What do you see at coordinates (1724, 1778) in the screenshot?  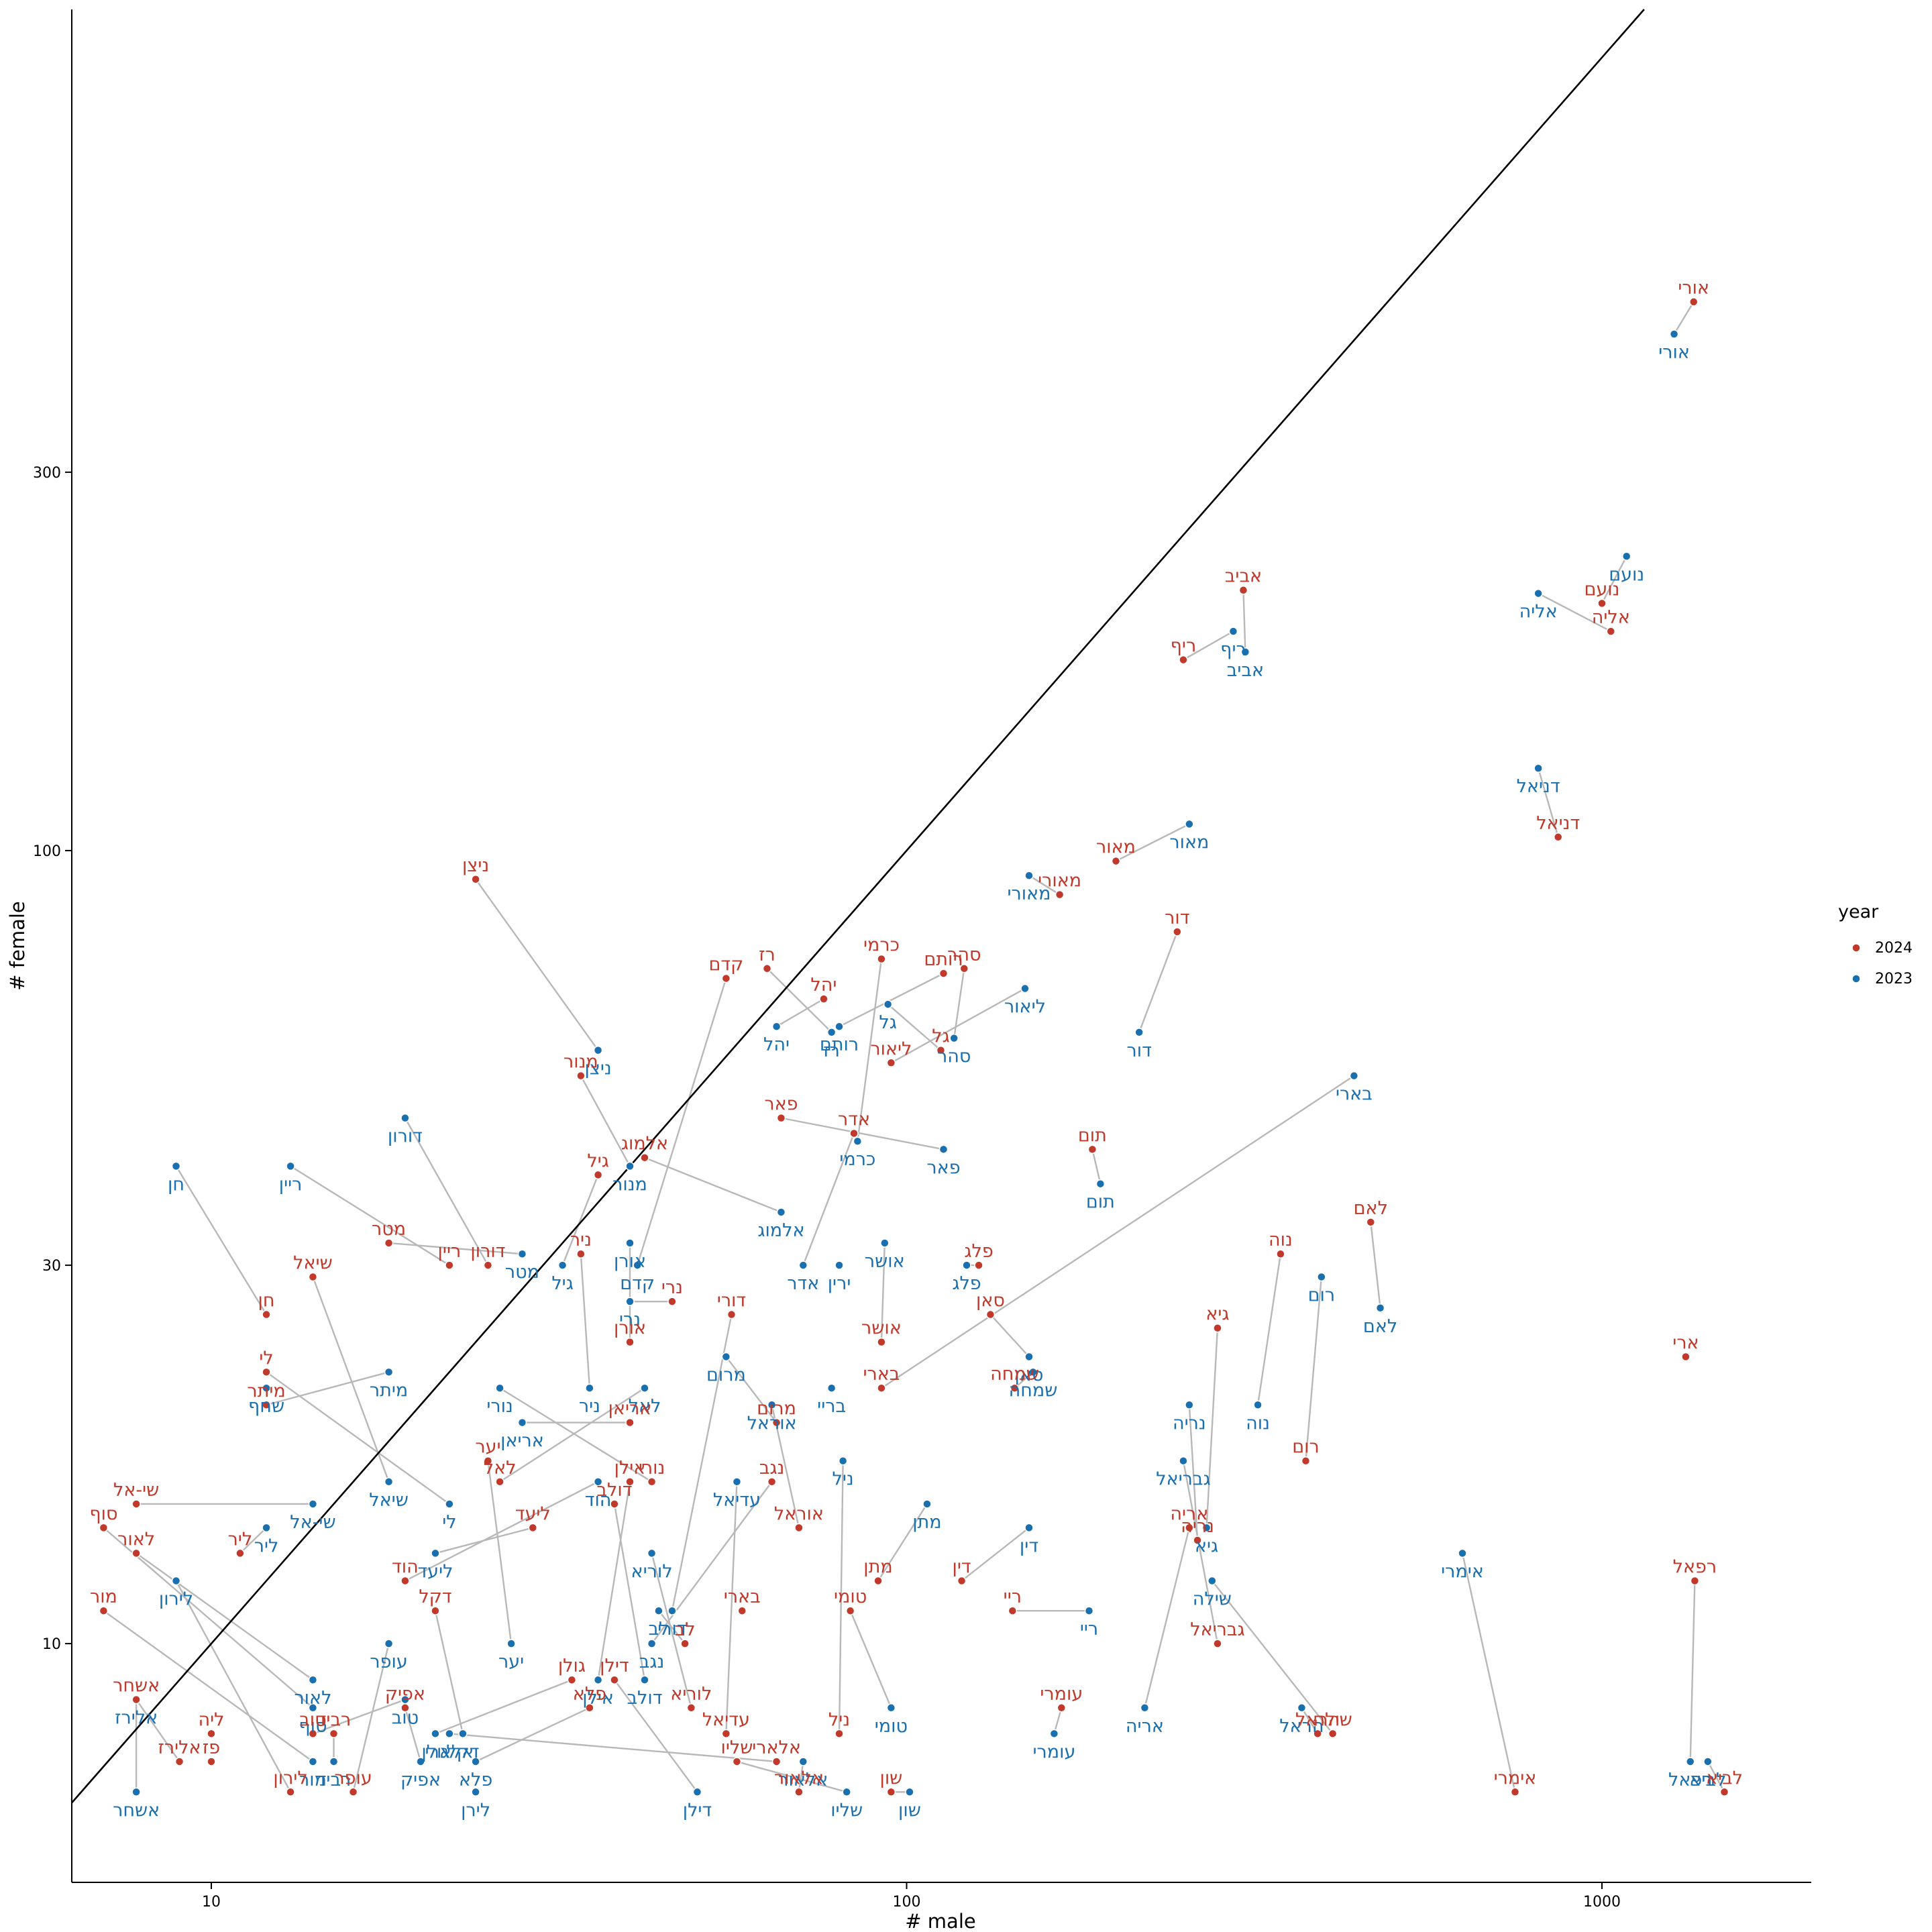 I see `point-label-2024: לביא` at bounding box center [1724, 1778].